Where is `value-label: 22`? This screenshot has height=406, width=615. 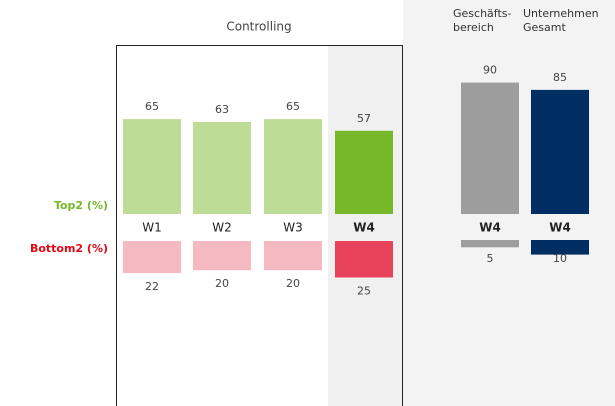
value-label: 22 is located at coordinates (152, 286).